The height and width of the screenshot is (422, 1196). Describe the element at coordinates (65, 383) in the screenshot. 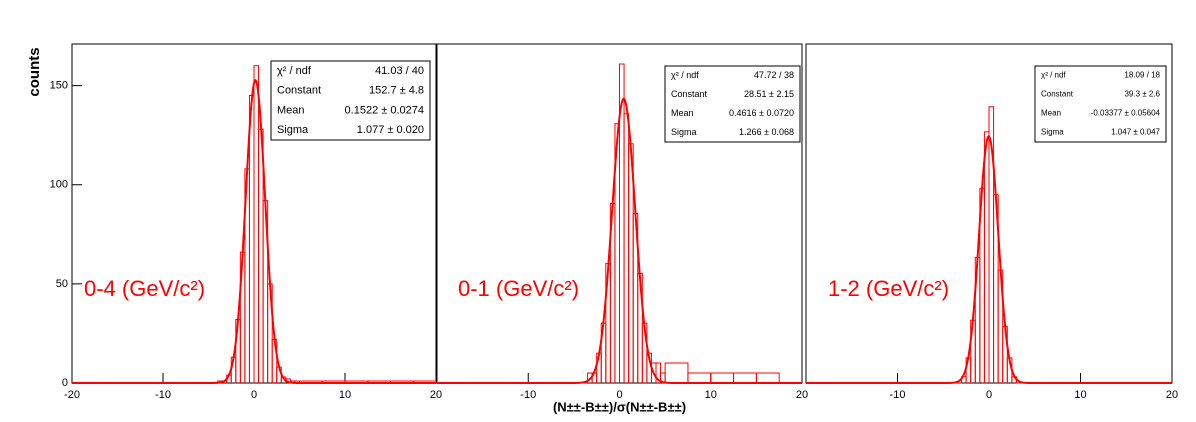

I see `y-tick-label: 0` at that location.